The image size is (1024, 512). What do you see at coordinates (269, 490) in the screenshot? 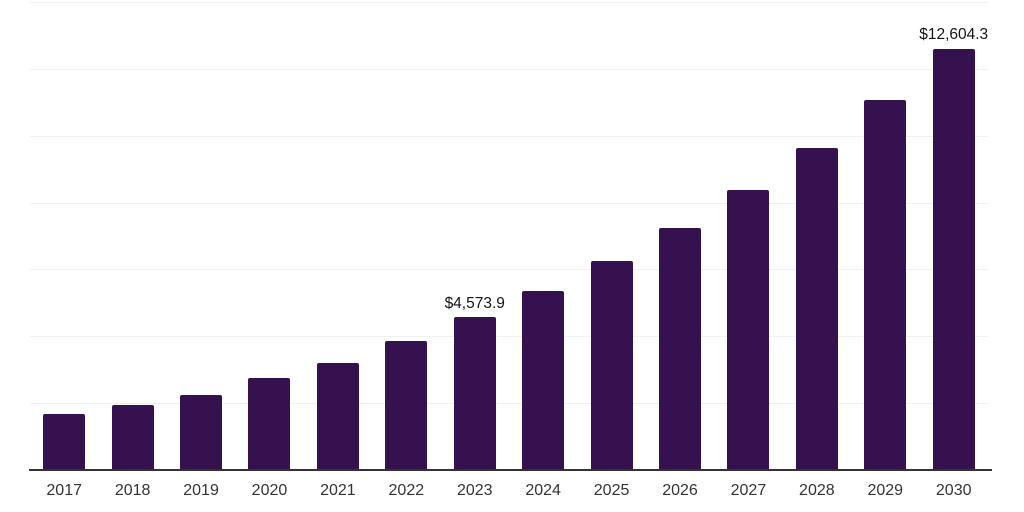
I see `x-tick-label-2020: 2020` at bounding box center [269, 490].